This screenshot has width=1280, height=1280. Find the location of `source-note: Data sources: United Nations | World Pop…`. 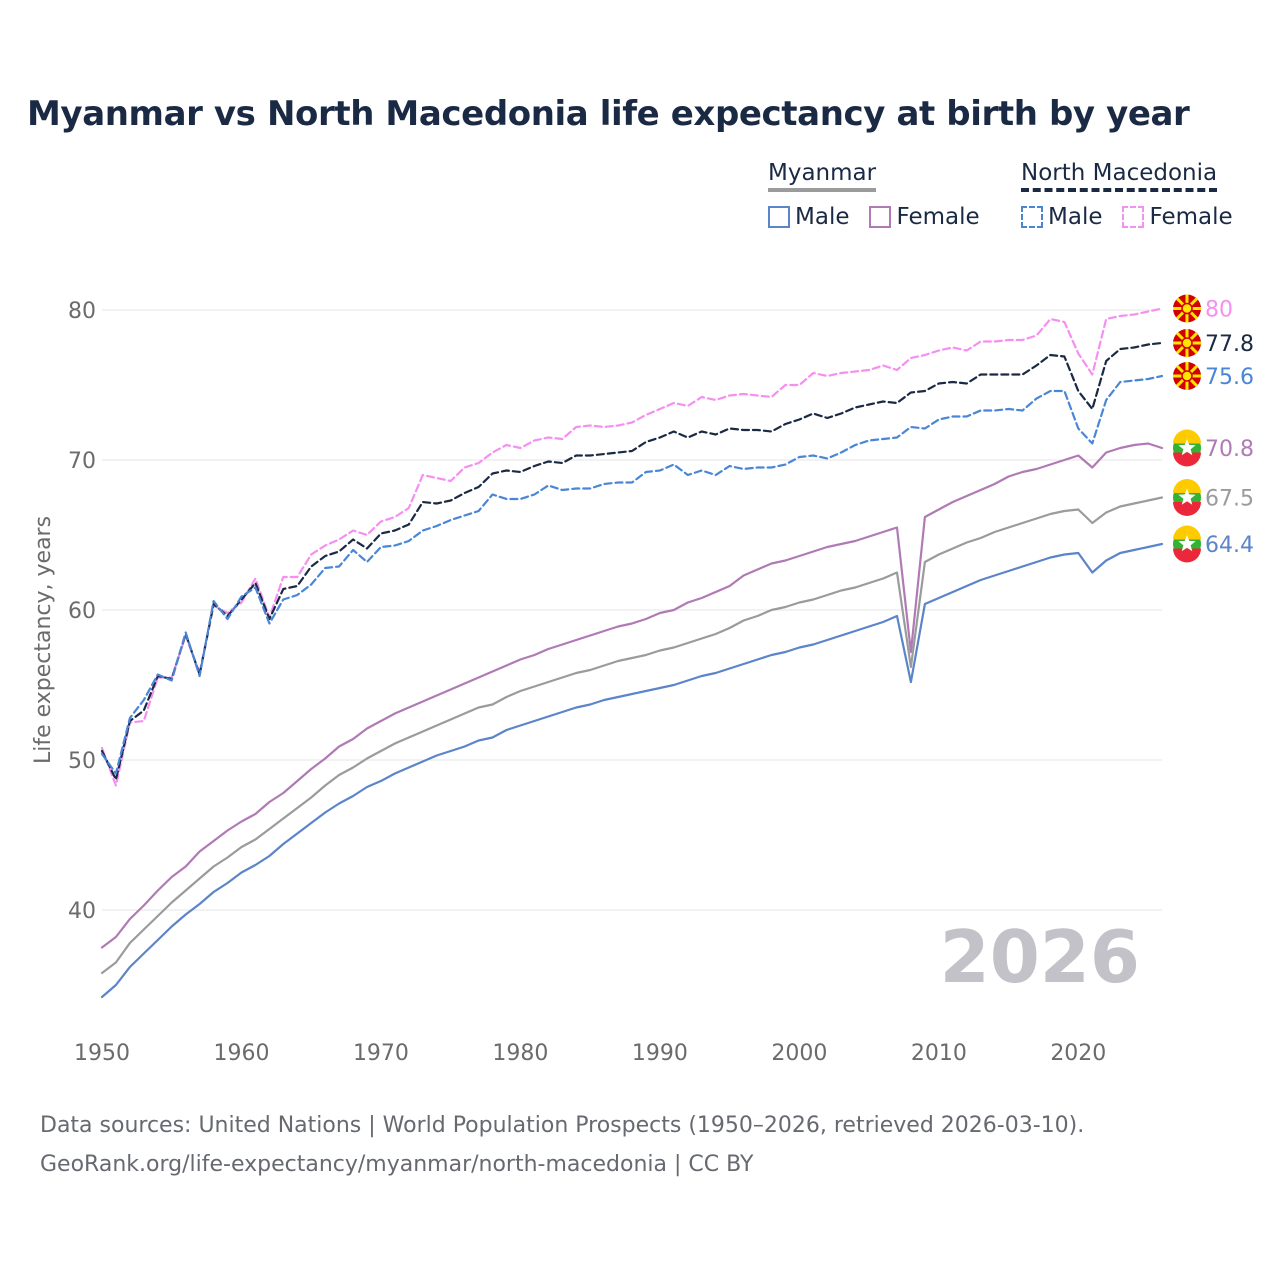

source-note: Data sources: United Nations | World Pop… is located at coordinates (562, 1145).